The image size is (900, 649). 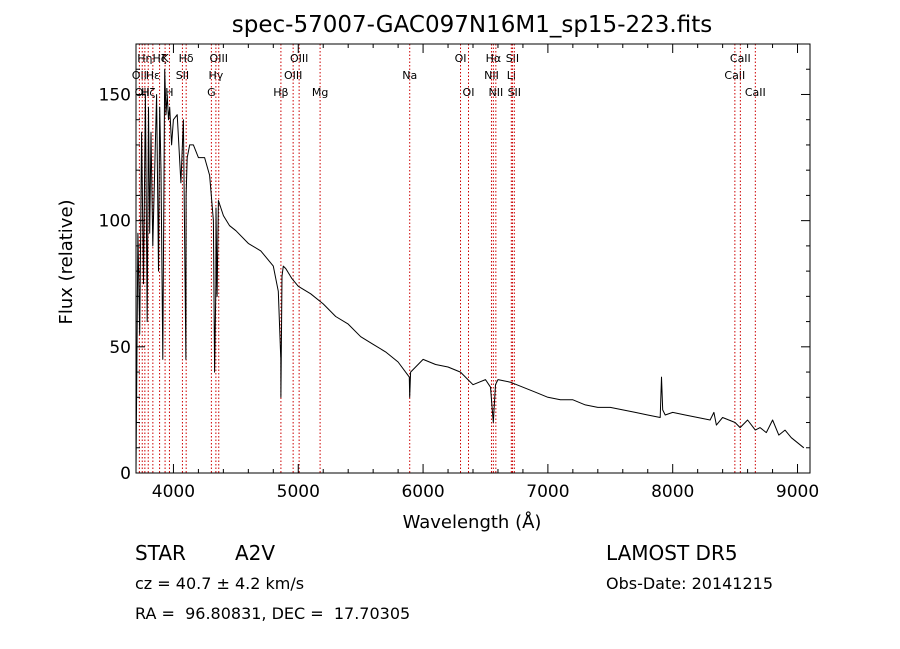 What do you see at coordinates (173, 492) in the screenshot?
I see `x-tick-label-0: 4000` at bounding box center [173, 492].